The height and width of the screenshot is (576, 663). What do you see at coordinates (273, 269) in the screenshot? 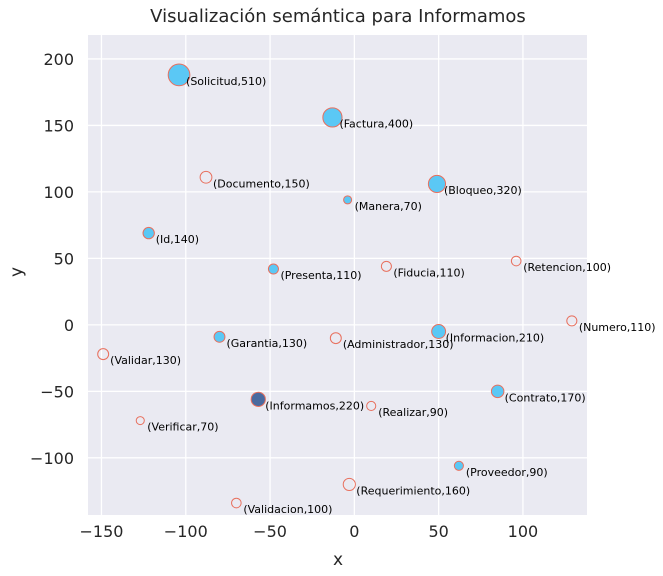
I see `point-presenta` at bounding box center [273, 269].